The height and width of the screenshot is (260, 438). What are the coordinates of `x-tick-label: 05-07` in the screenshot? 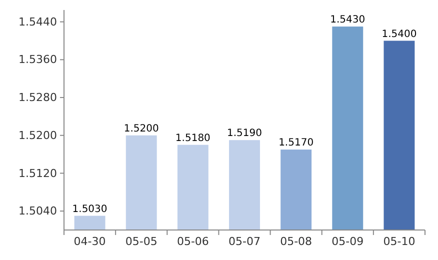 It's located at (244, 241).